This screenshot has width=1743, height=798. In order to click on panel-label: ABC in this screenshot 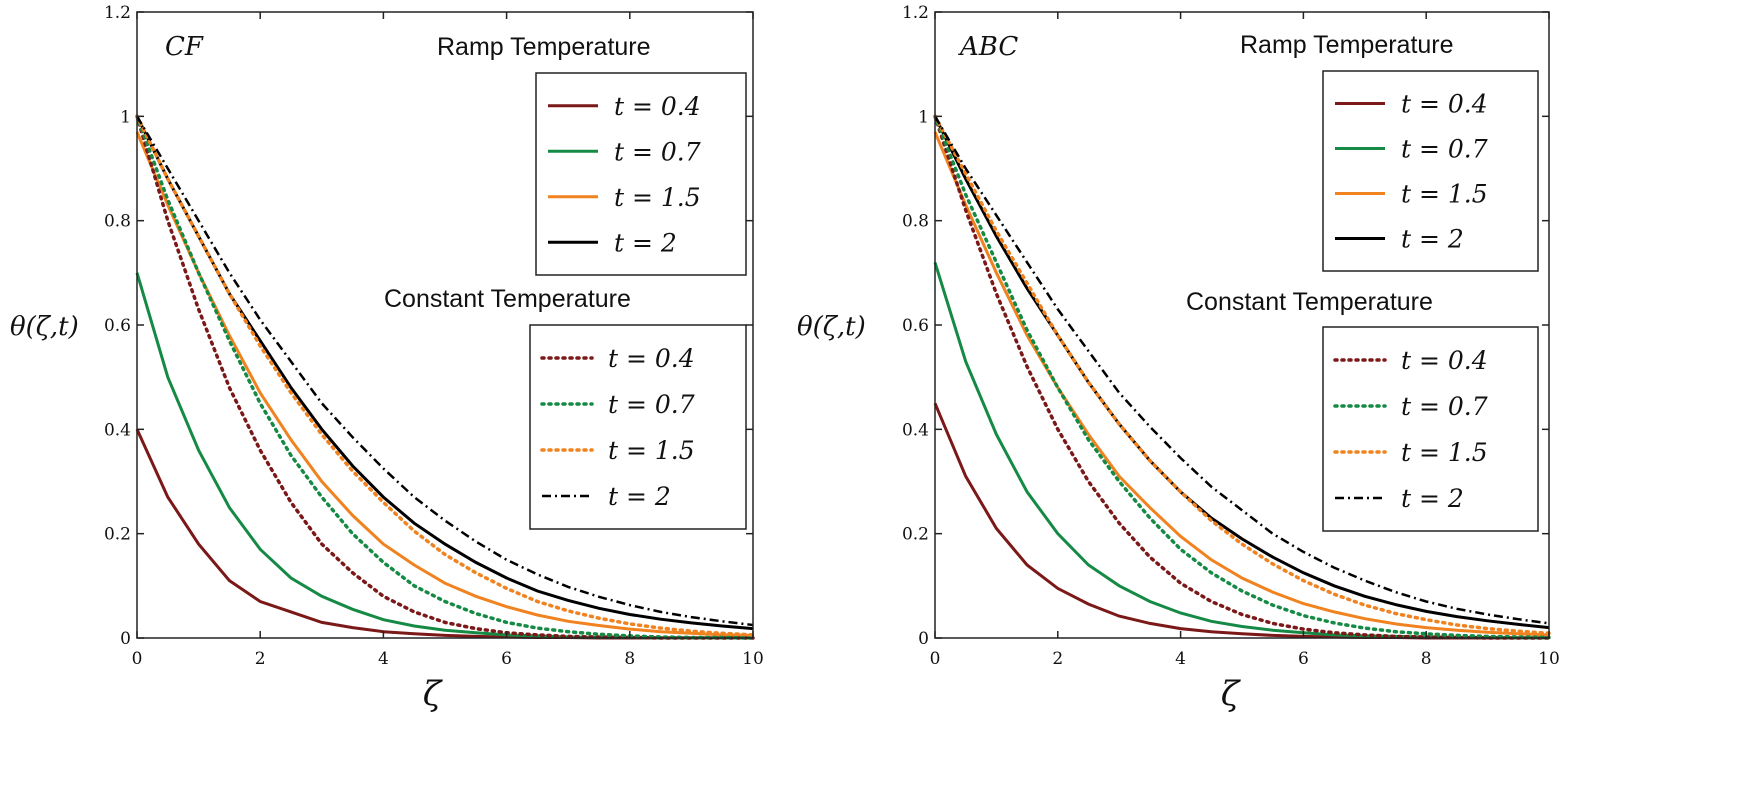, I will do `click(988, 47)`.